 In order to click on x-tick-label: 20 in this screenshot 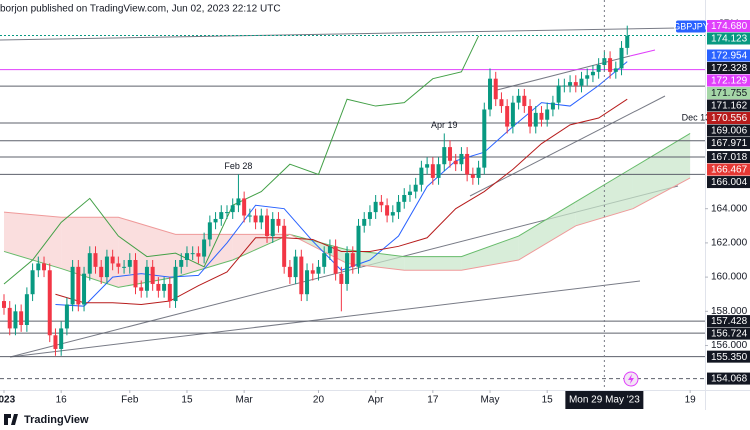, I will do `click(319, 400)`.